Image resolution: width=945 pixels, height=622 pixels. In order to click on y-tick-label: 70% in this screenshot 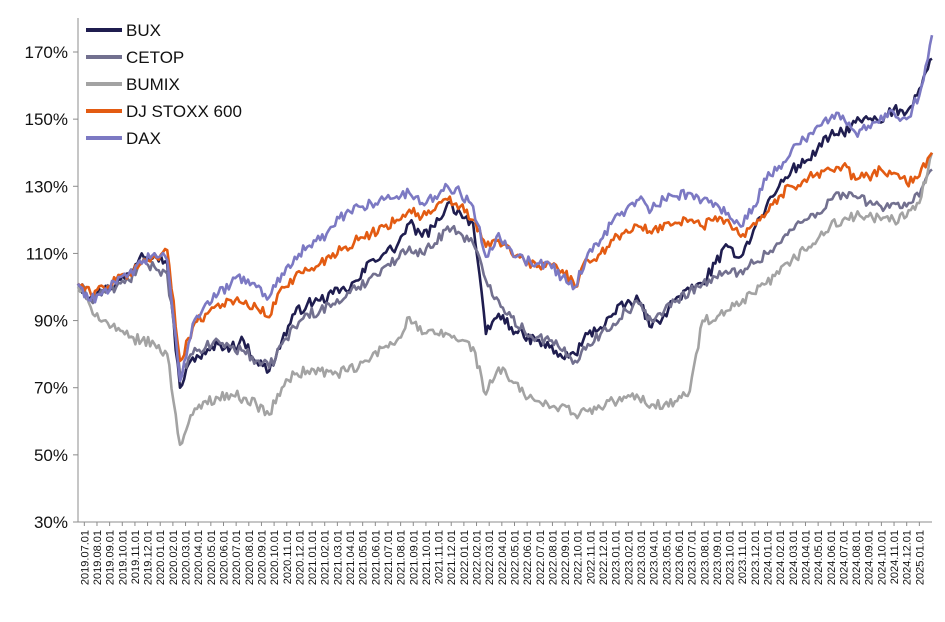, I will do `click(51, 388)`.